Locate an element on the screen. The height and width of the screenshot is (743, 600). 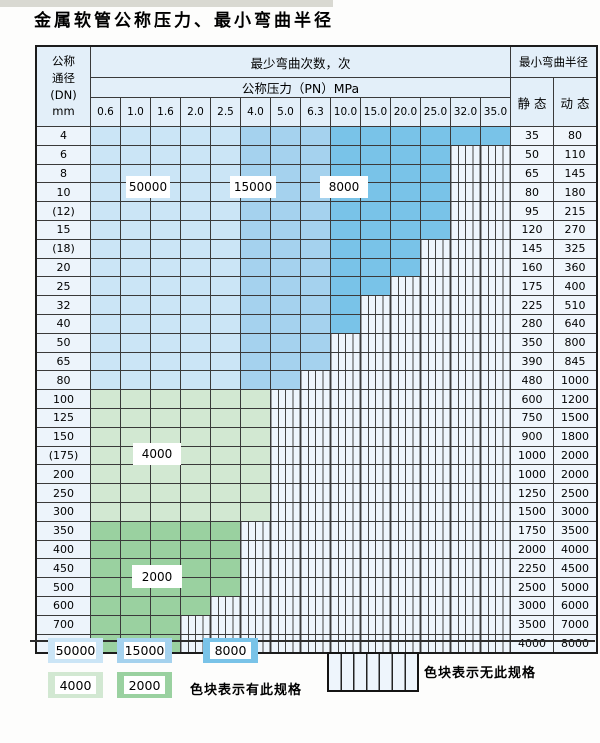
corner-line-3: (DN) is located at coordinates (63, 94).